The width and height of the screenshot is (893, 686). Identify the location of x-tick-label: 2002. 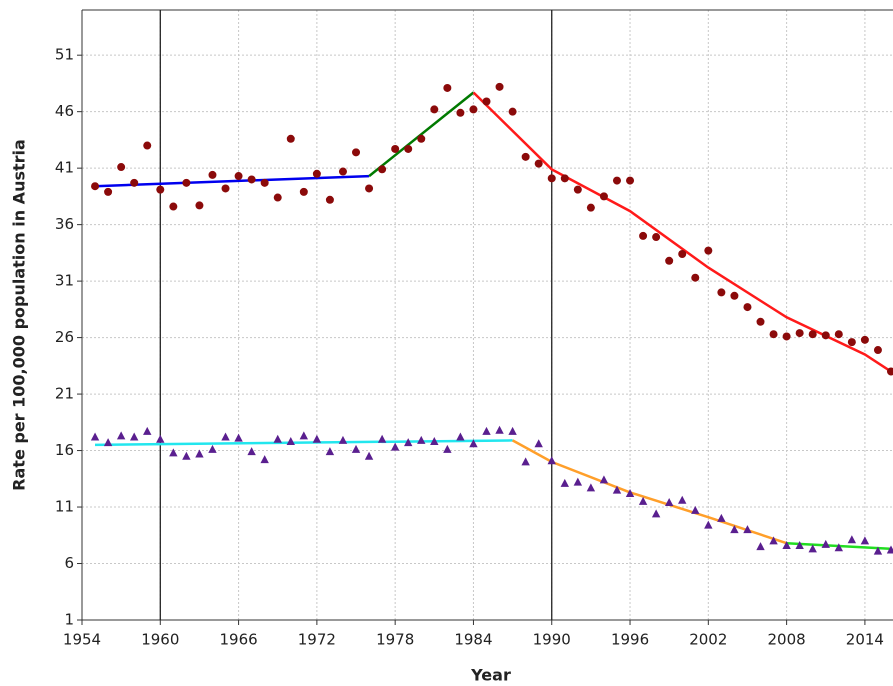
(708, 640).